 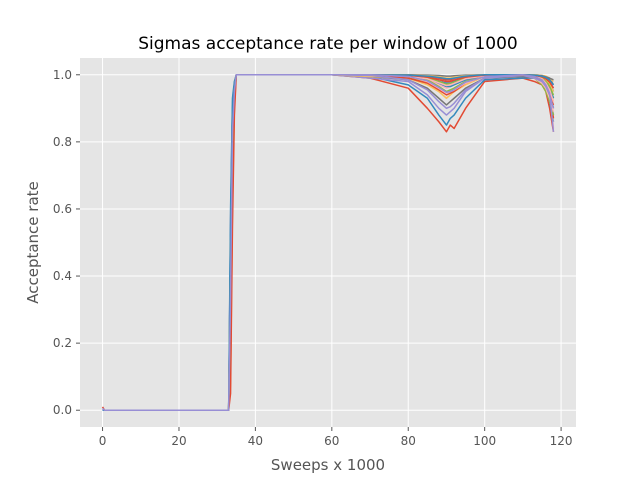 I want to click on x-tick-label: 80, so click(x=408, y=441).